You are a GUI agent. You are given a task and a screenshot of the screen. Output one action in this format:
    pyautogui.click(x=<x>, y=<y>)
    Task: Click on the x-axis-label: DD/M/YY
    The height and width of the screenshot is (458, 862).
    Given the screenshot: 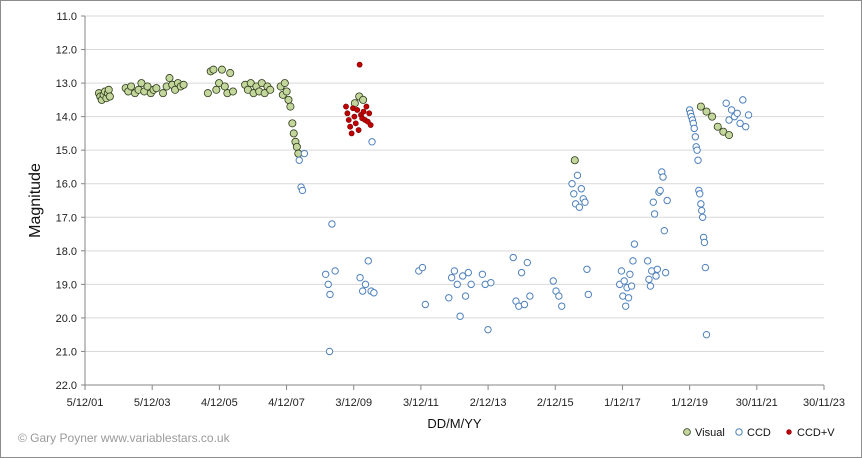 What is the action you would take?
    pyautogui.click(x=454, y=423)
    